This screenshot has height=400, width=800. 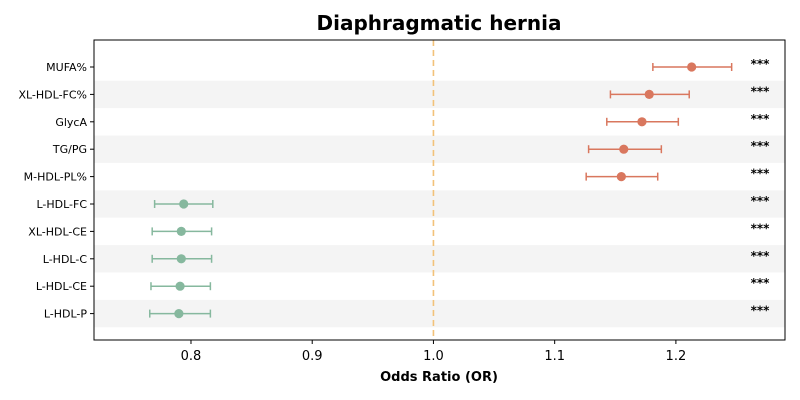 I want to click on x-tick-label: 1.1, so click(x=554, y=356).